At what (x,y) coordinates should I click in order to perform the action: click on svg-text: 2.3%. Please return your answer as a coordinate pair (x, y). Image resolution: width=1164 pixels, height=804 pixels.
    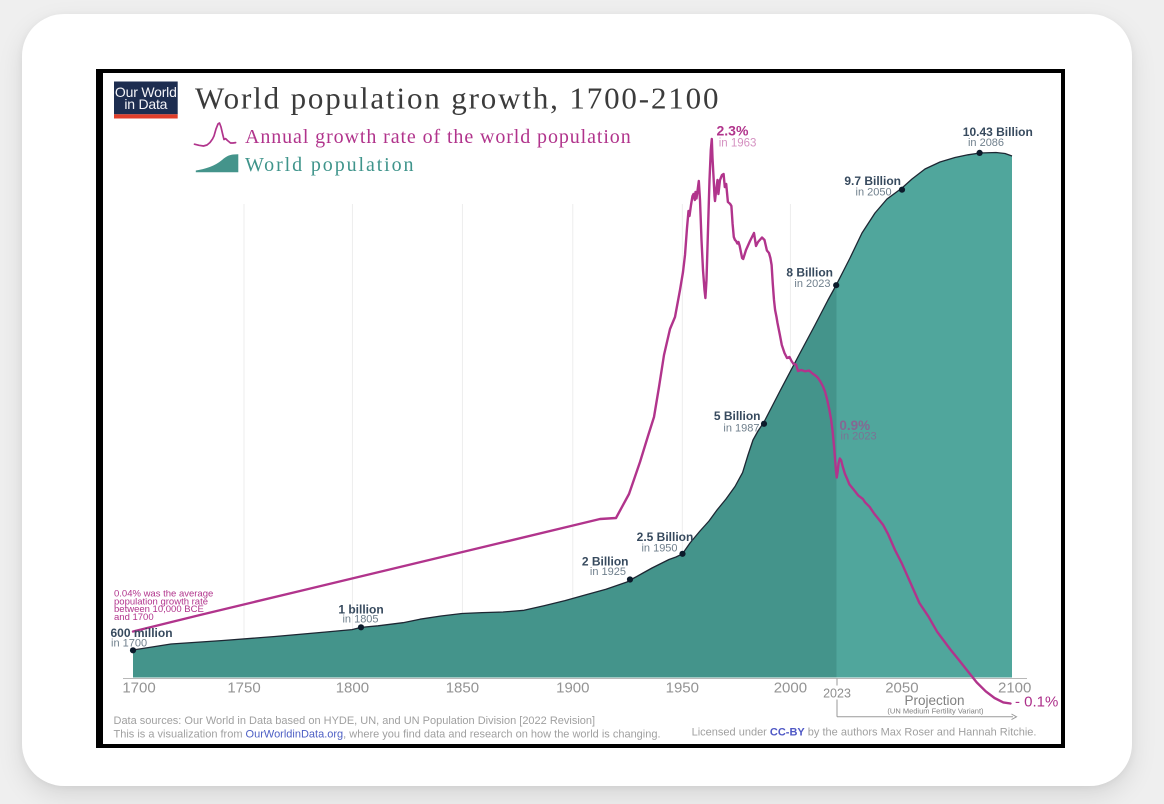
    Looking at the image, I should click on (733, 130).